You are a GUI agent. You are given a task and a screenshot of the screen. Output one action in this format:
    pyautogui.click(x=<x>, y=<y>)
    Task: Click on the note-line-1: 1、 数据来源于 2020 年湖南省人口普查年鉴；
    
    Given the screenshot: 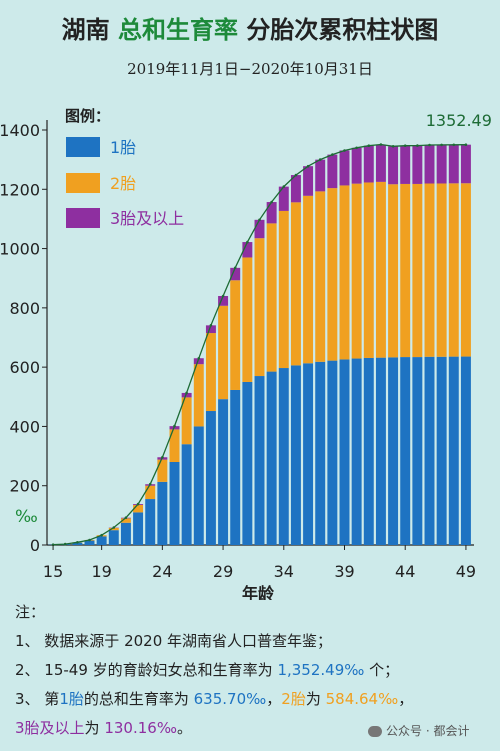 What is the action you would take?
    pyautogui.click(x=174, y=641)
    